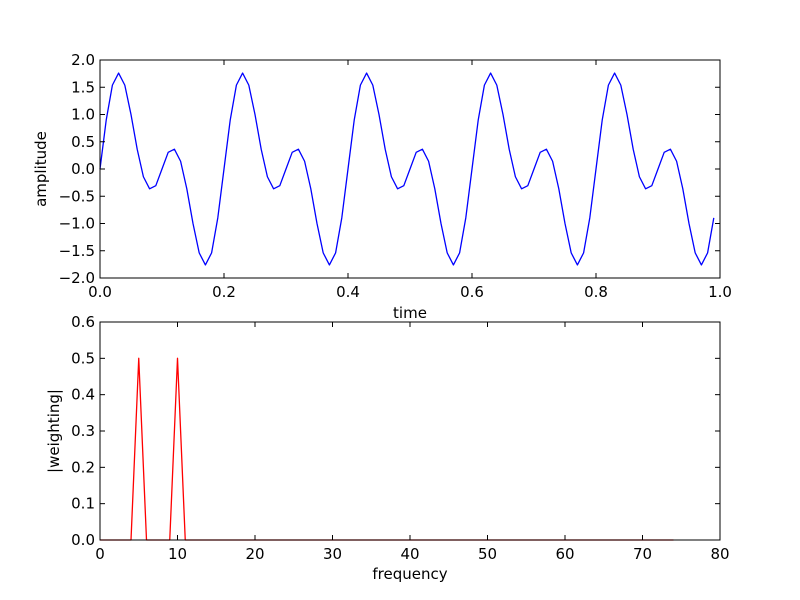  Describe the element at coordinates (224, 292) in the screenshot. I see `time-signal-xtick-label: 0.2` at that location.